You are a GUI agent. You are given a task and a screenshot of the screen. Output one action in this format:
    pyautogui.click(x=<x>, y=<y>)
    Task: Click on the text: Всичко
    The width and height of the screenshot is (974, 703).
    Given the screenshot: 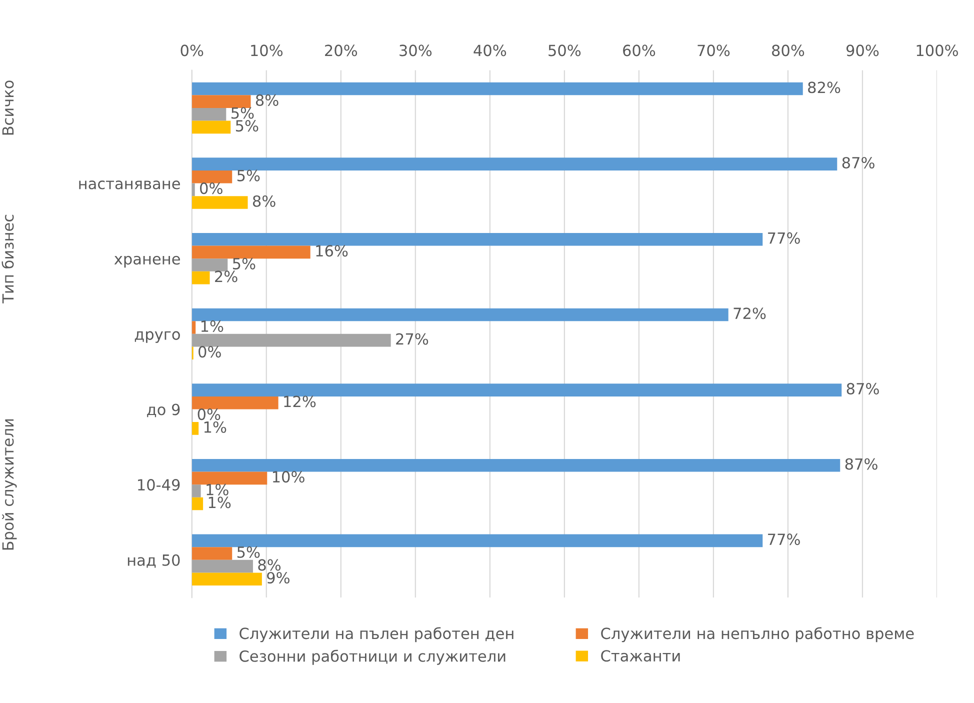 What is the action you would take?
    pyautogui.click(x=8, y=107)
    